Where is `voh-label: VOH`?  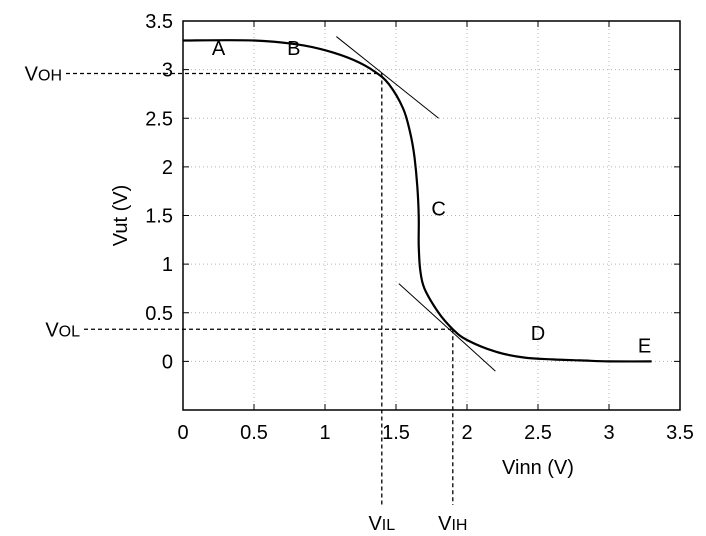 voh-label: VOH is located at coordinates (43, 75).